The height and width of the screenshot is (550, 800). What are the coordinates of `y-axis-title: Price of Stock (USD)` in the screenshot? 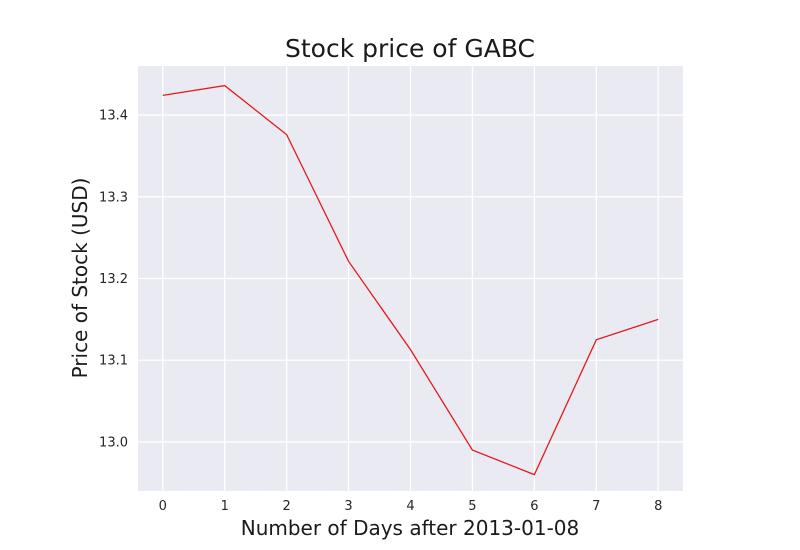 It's located at (80, 278).